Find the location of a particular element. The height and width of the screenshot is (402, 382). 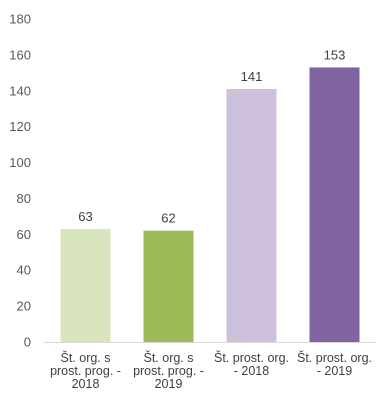

y-tick-label: 0 is located at coordinates (27, 342).